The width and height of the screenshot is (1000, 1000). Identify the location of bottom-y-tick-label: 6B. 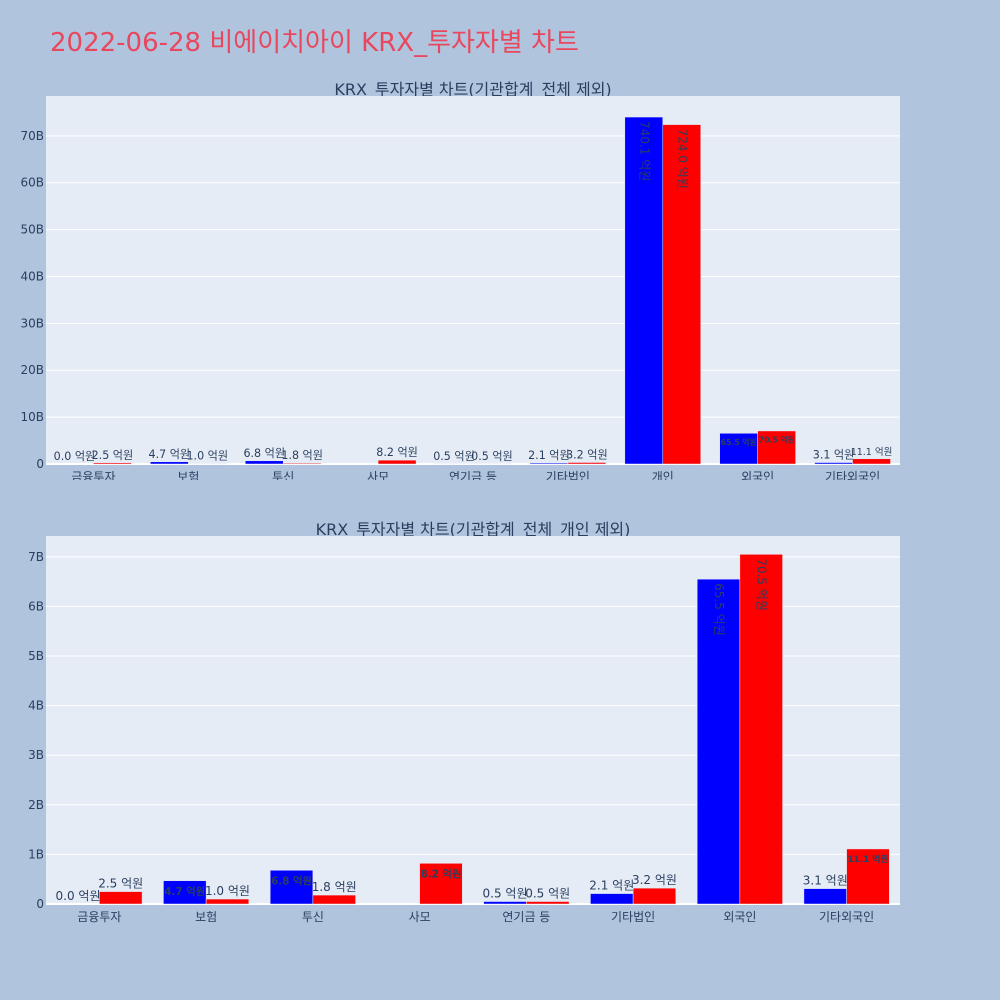
(36, 606).